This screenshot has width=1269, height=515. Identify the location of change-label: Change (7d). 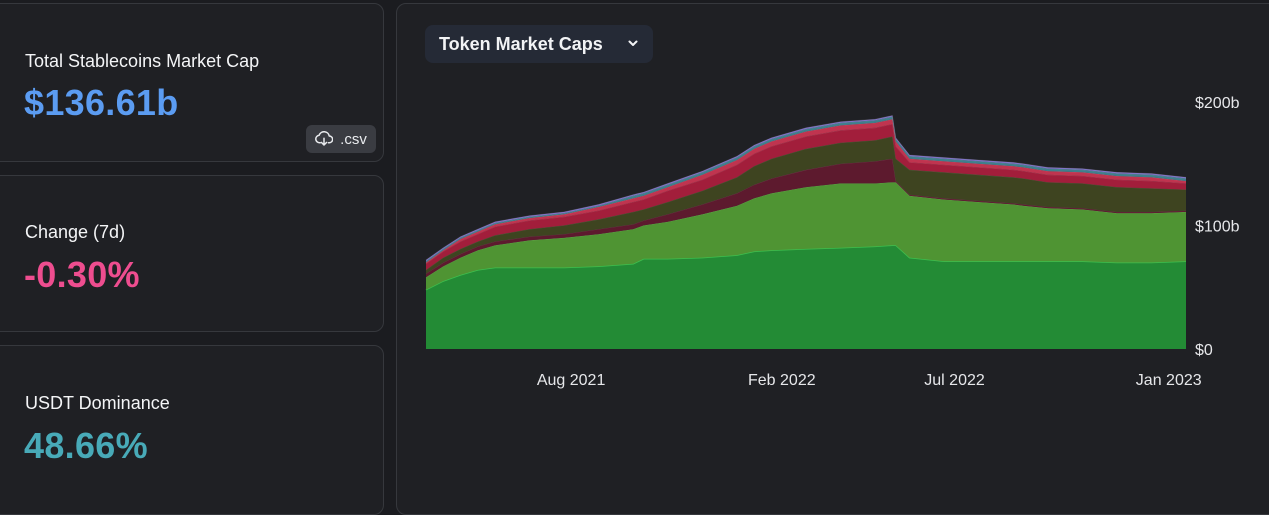
(75, 232).